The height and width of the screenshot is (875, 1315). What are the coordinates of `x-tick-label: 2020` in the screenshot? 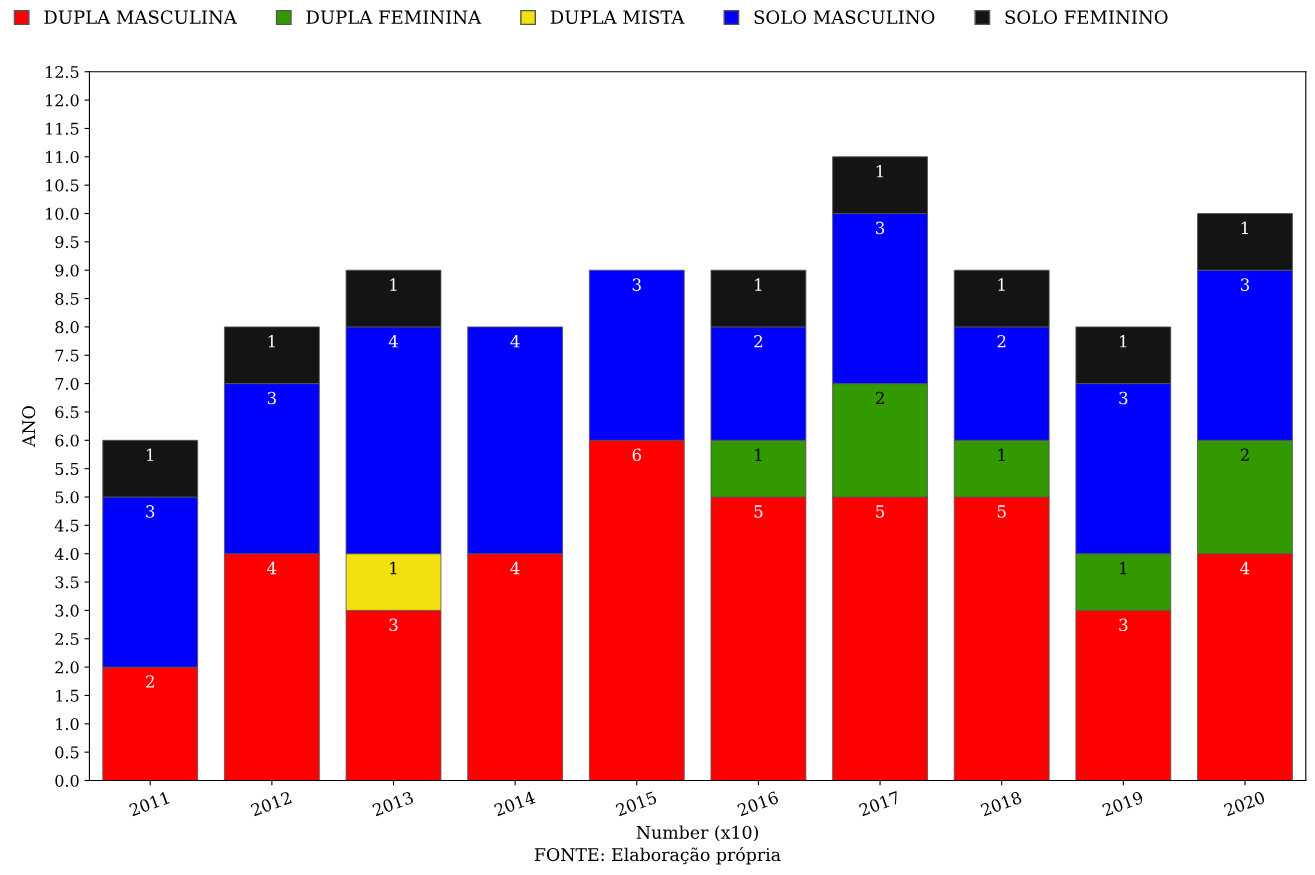 It's located at (1244, 803).